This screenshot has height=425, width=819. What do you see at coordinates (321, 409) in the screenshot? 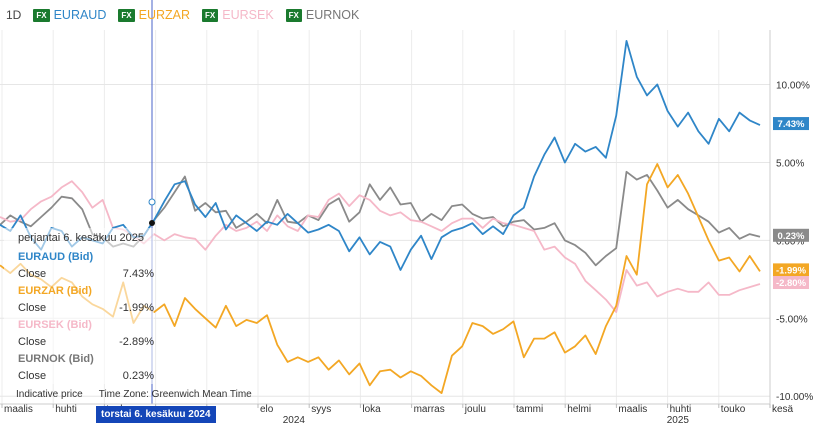
I see `x-tick-label: syys` at bounding box center [321, 409].